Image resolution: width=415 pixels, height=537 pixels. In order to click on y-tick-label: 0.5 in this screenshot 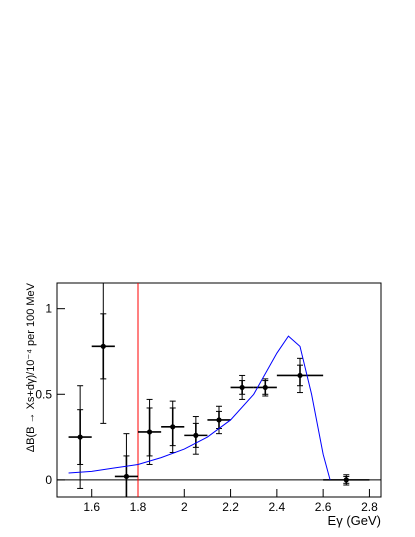, I will do `click(43, 394)`.